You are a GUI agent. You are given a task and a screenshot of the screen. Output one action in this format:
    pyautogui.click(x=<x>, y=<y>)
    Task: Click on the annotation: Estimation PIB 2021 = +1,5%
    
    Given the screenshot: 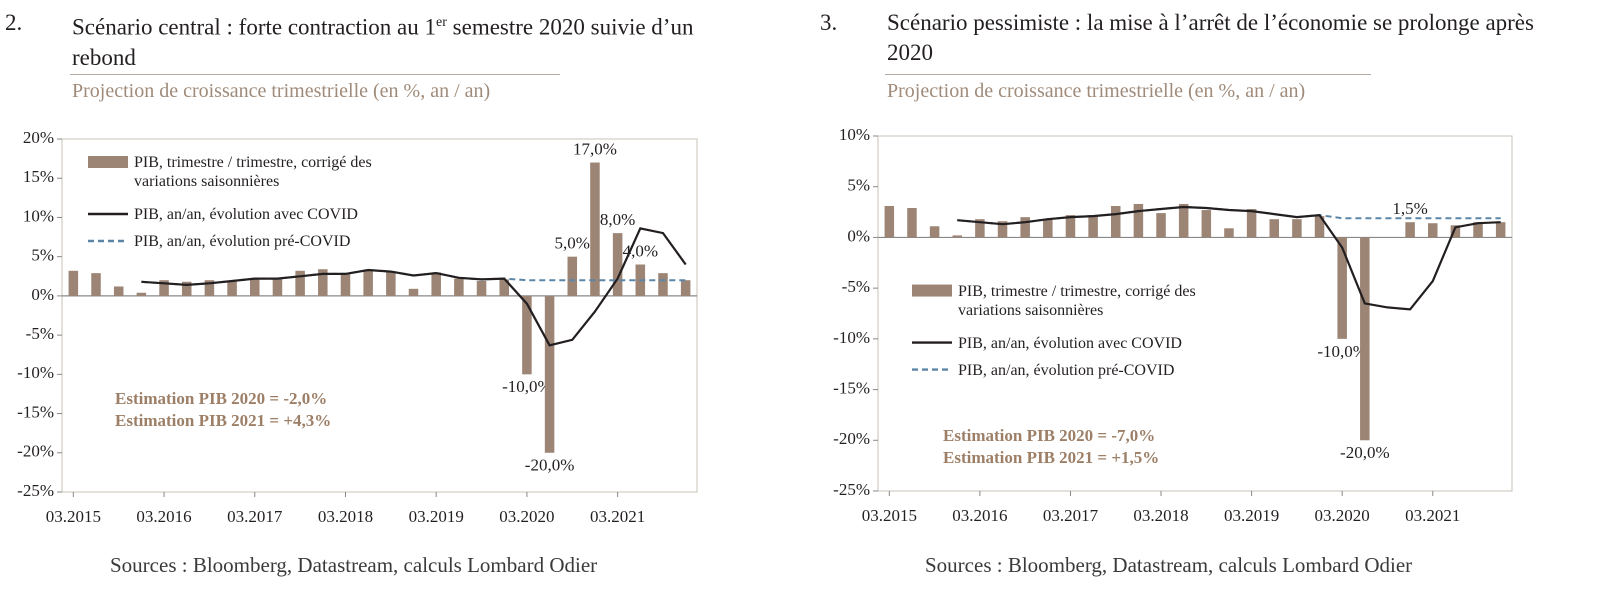 What is the action you would take?
    pyautogui.click(x=1051, y=457)
    